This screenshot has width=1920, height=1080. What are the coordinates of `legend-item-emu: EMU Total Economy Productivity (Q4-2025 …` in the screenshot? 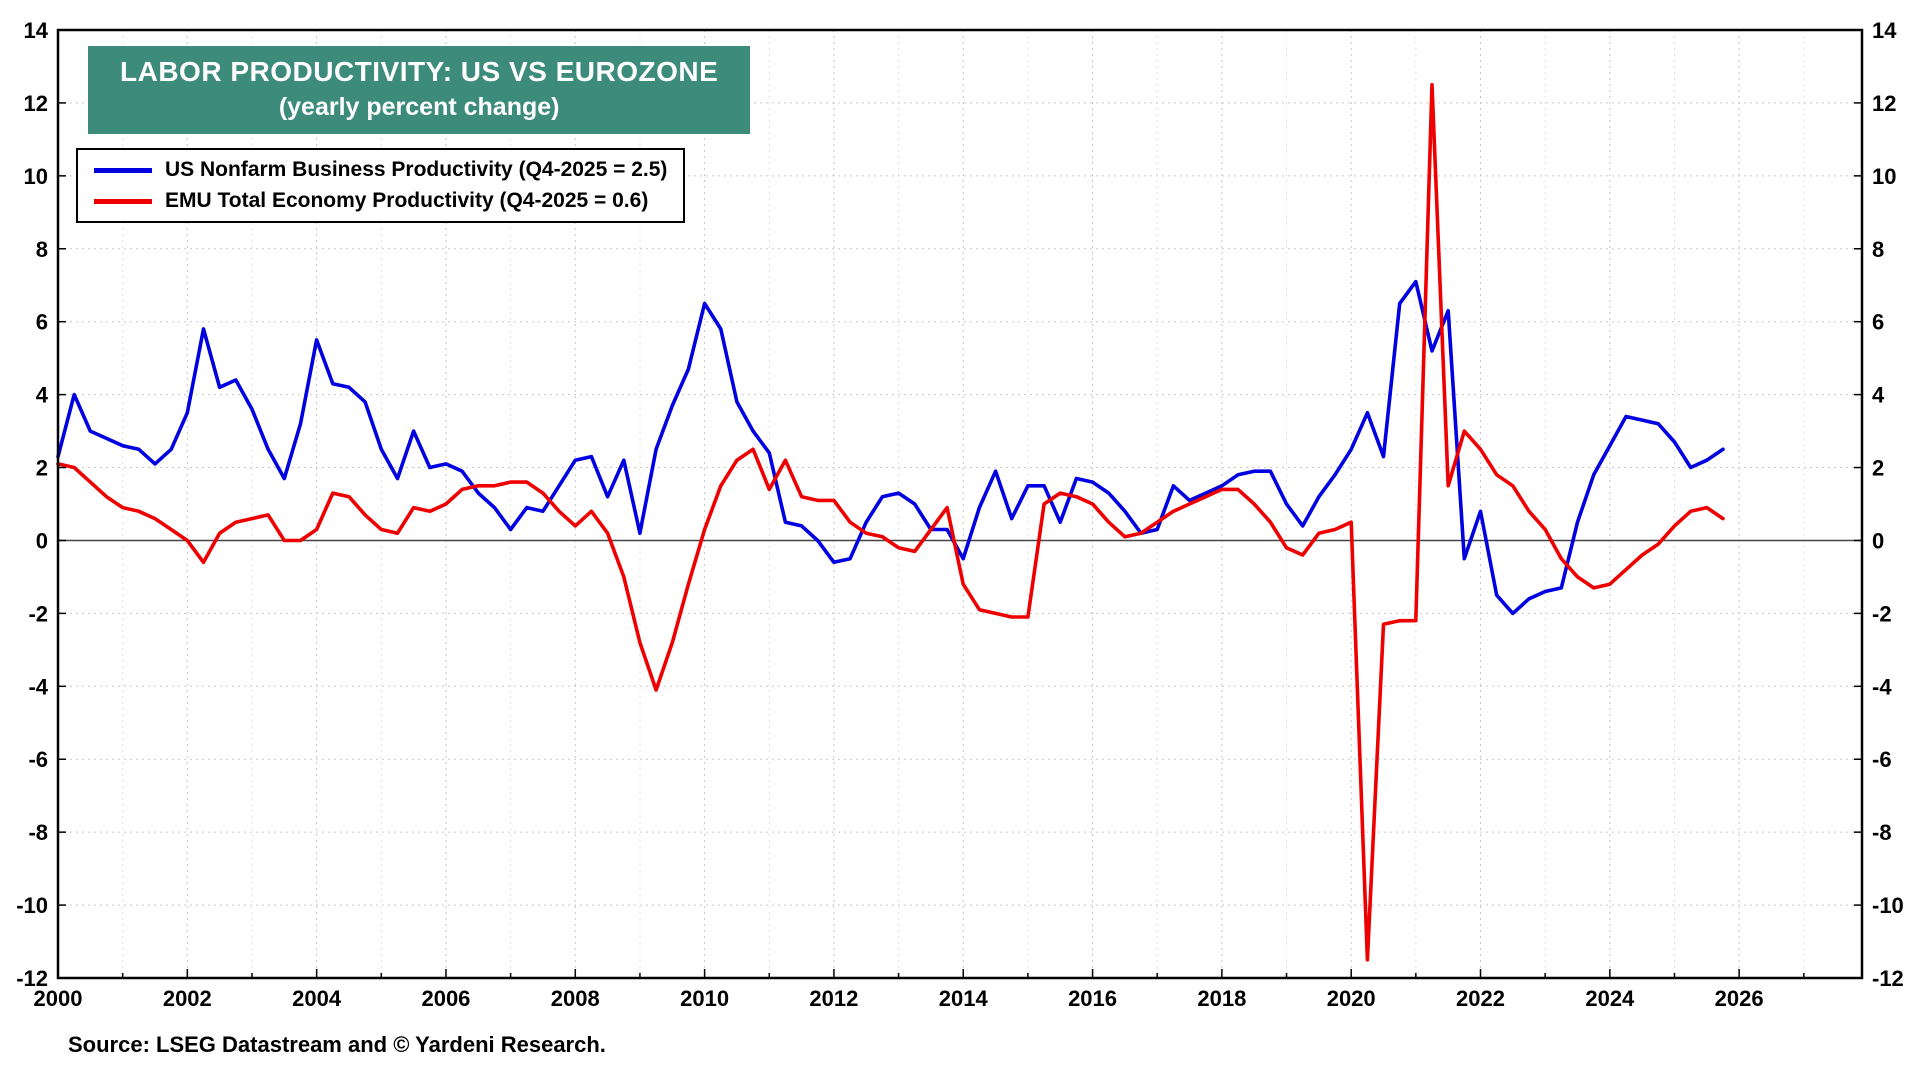 It's located at (380, 201).